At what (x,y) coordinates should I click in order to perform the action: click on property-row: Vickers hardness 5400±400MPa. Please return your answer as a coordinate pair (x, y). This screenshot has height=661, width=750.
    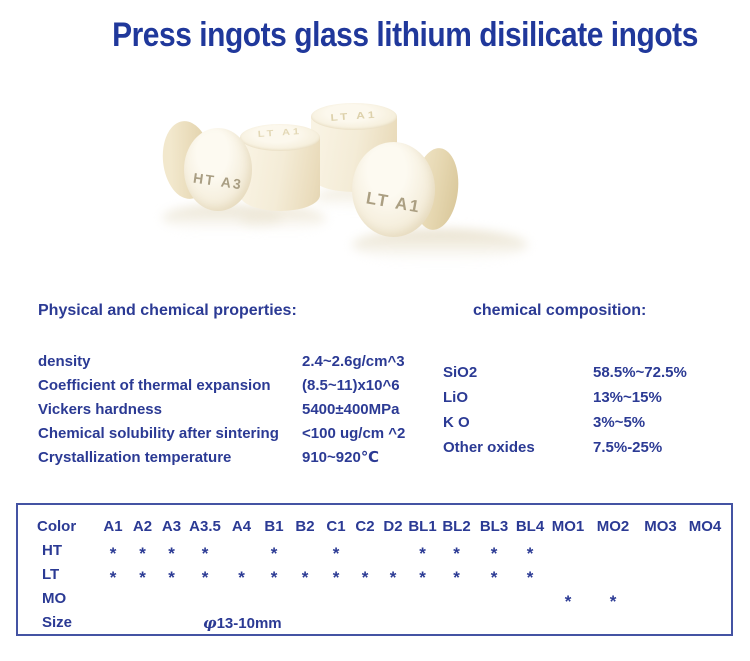
    Looking at the image, I should click on (238, 410).